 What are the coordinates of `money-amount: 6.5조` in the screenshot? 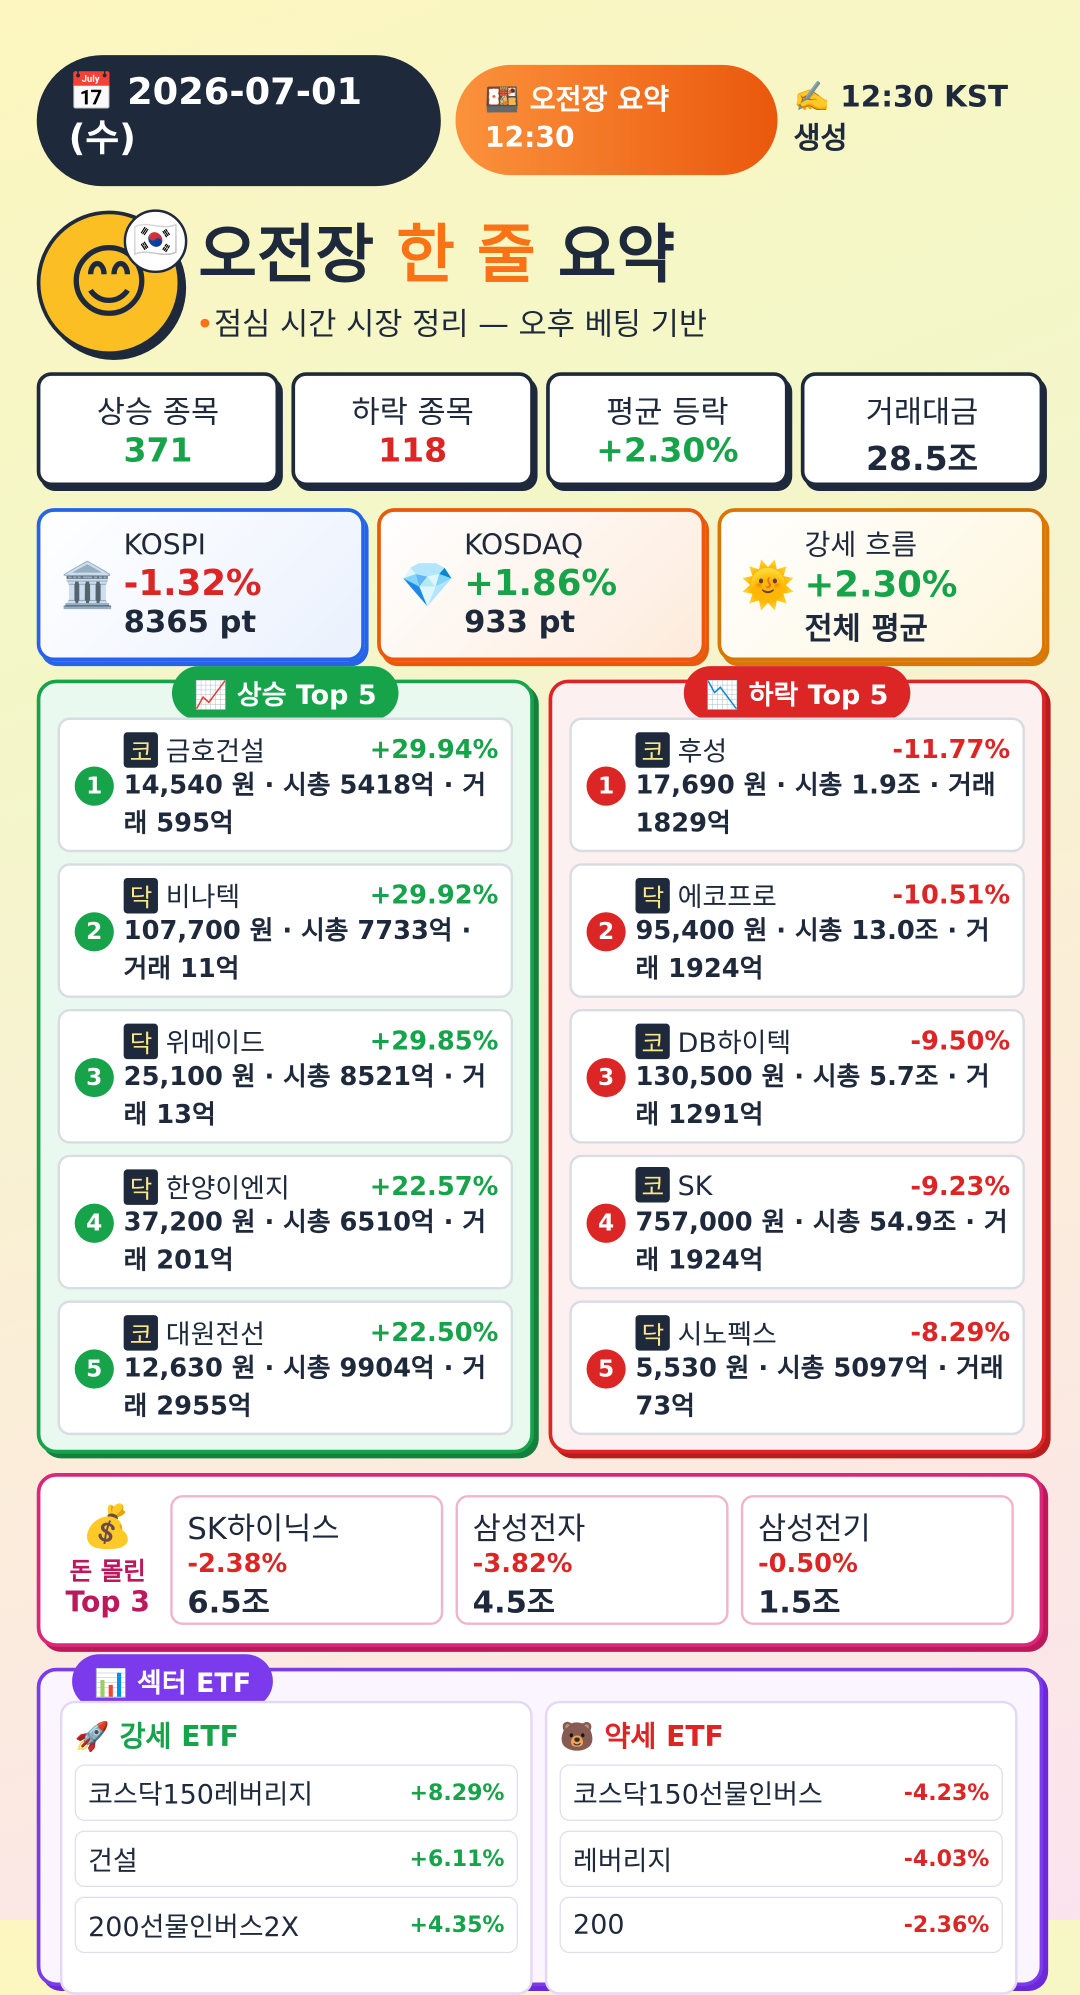 It's located at (228, 1602).